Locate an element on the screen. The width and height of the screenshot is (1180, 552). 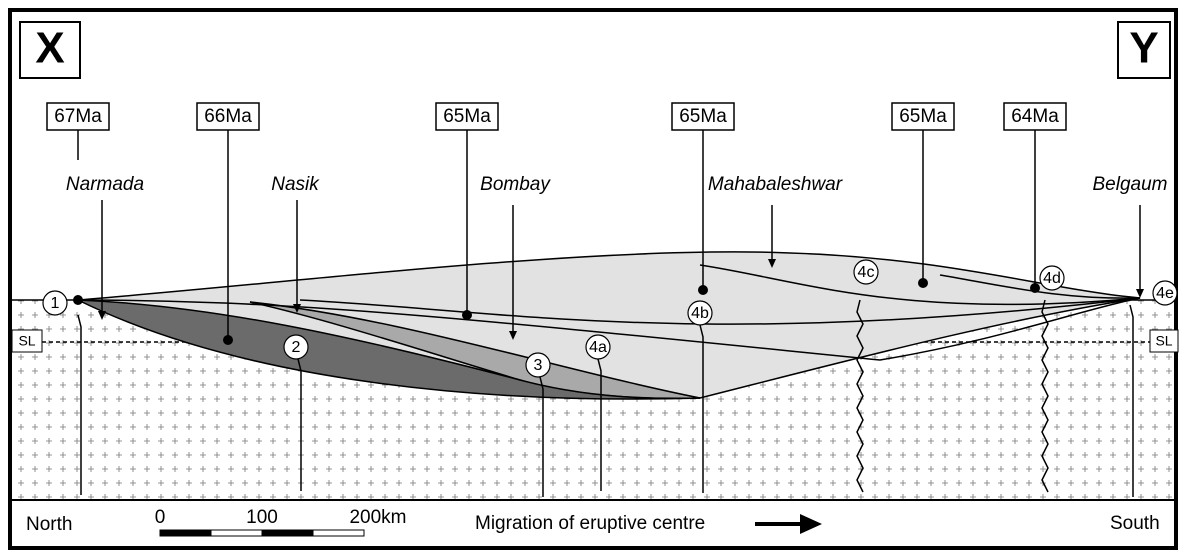
scale-bar is located at coordinates (262, 533).